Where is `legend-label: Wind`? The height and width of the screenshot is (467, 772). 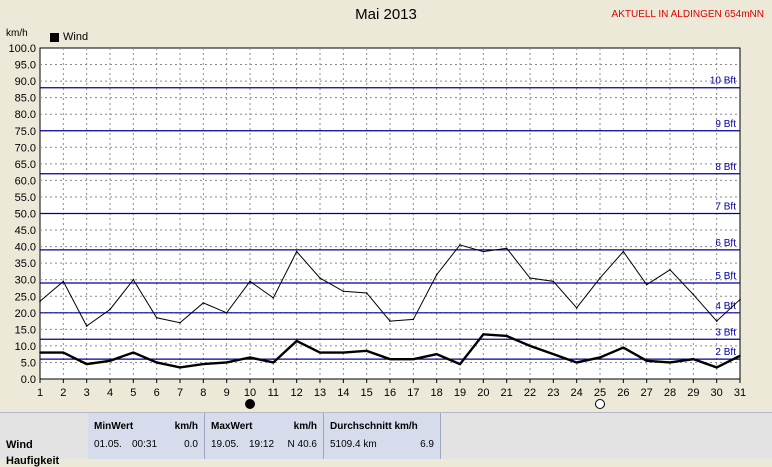
legend-label: Wind is located at coordinates (76, 37).